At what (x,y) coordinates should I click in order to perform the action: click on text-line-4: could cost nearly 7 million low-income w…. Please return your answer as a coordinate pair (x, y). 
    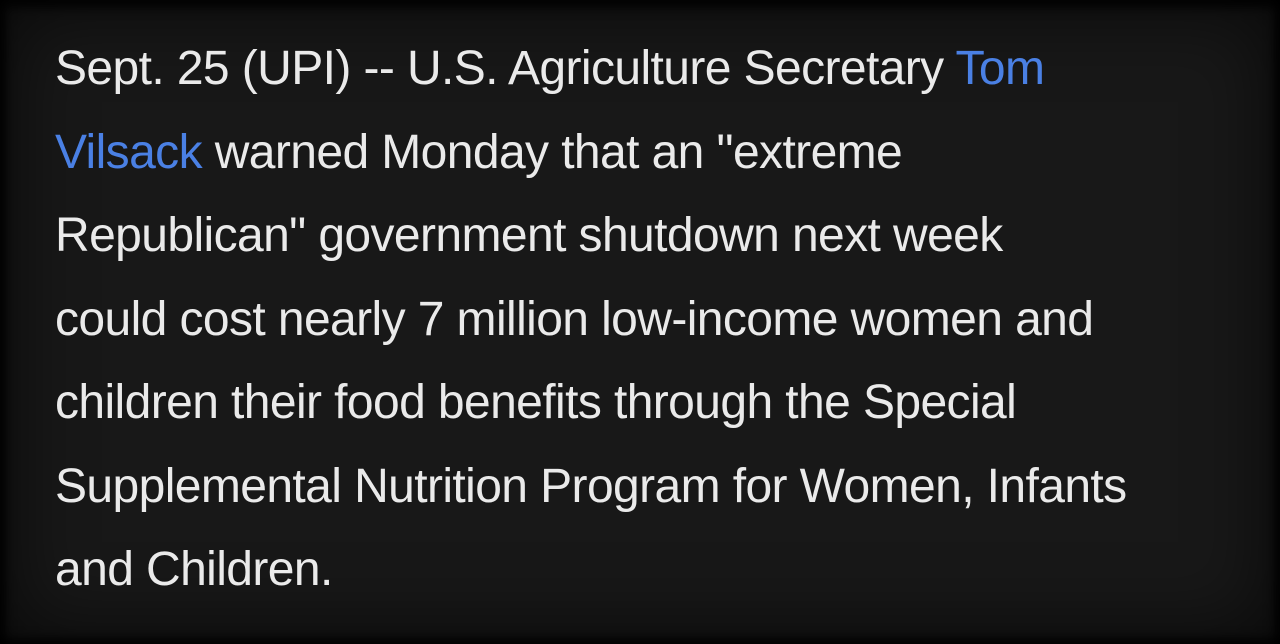
    Looking at the image, I should click on (652, 320).